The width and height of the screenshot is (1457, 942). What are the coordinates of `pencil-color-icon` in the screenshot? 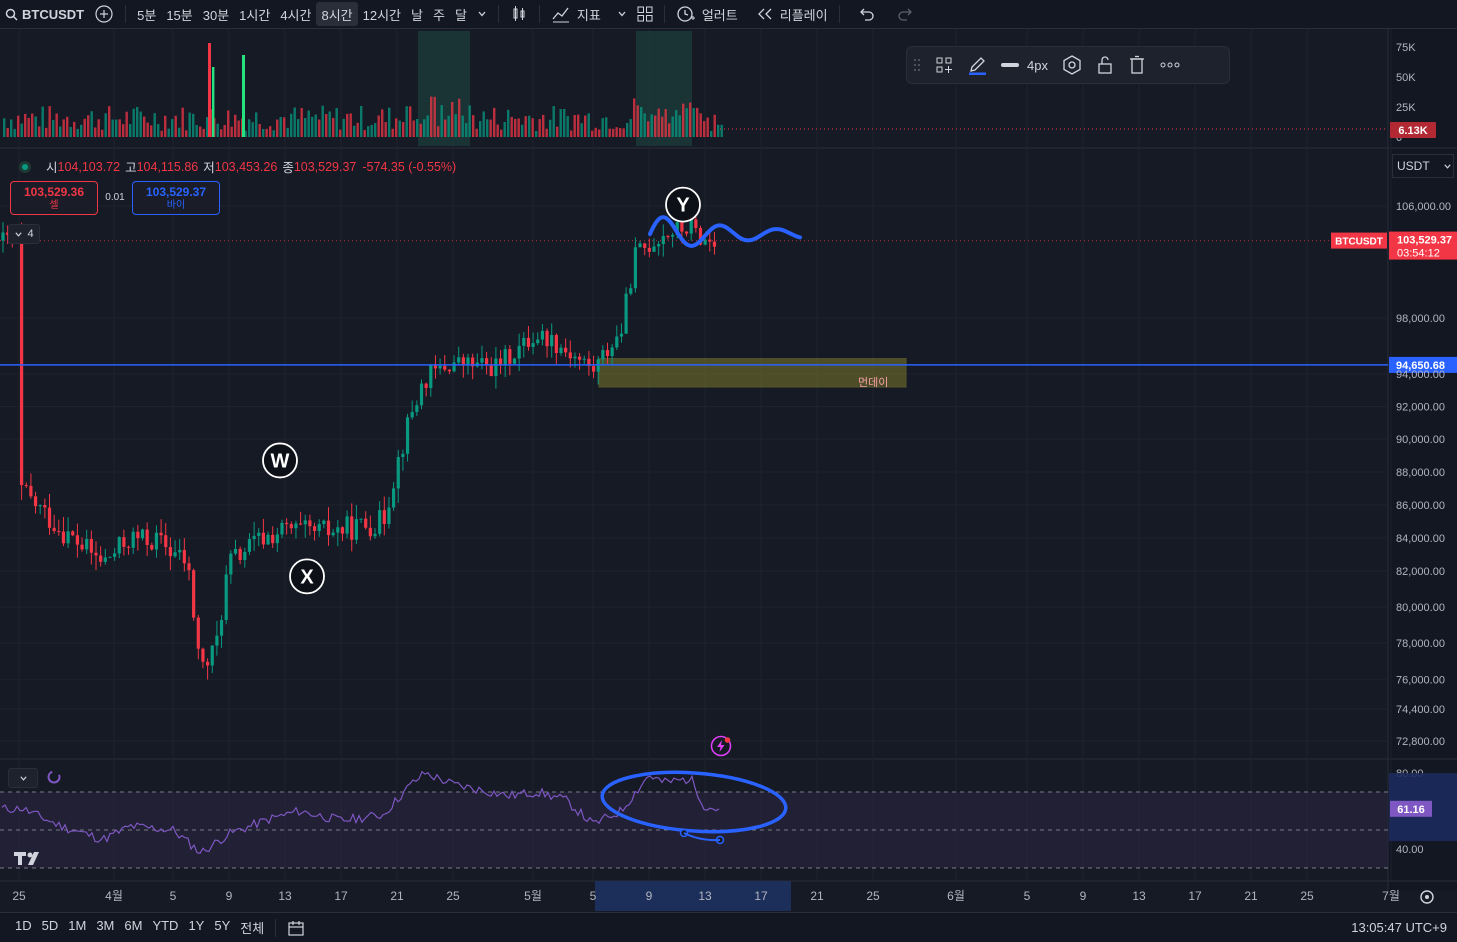 It's located at (977, 65).